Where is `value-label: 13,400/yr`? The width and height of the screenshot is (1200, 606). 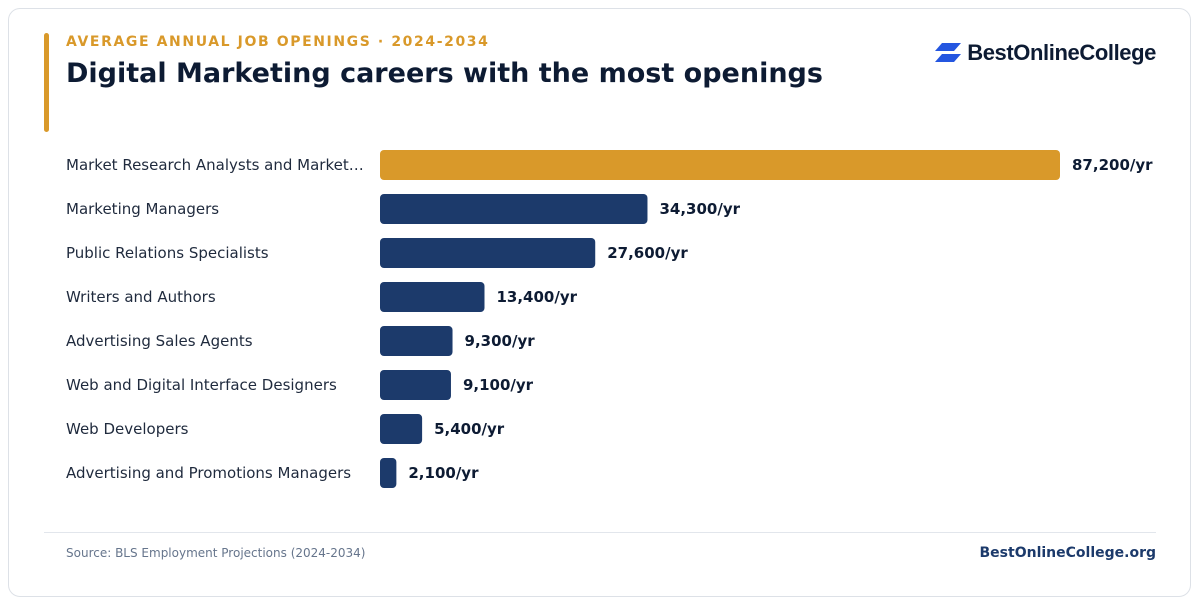
value-label: 13,400/yr is located at coordinates (536, 297).